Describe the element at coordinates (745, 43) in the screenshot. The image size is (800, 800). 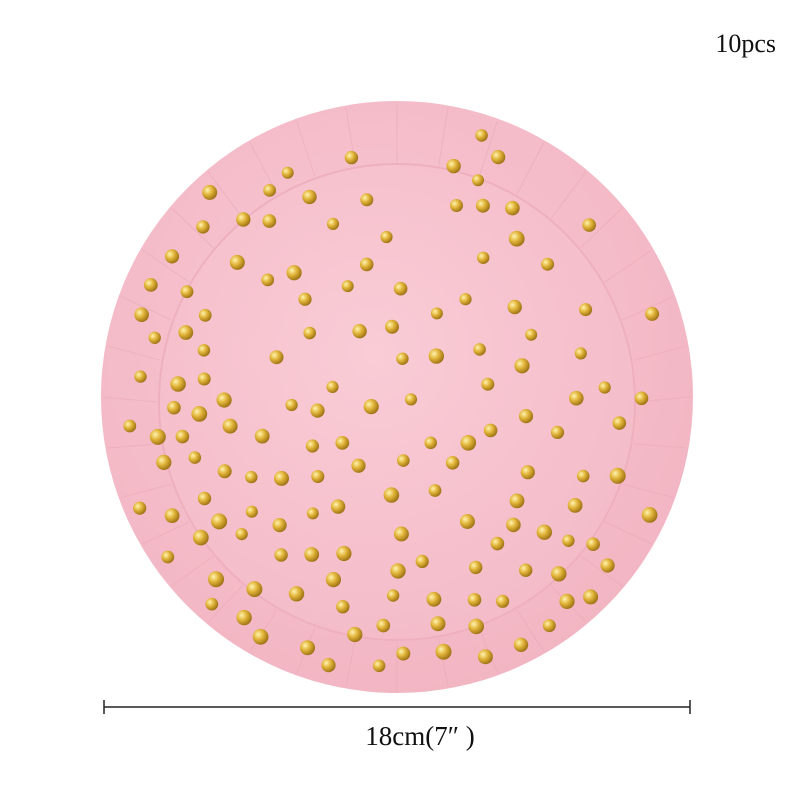
I see `quantity-label: 10pcs` at that location.